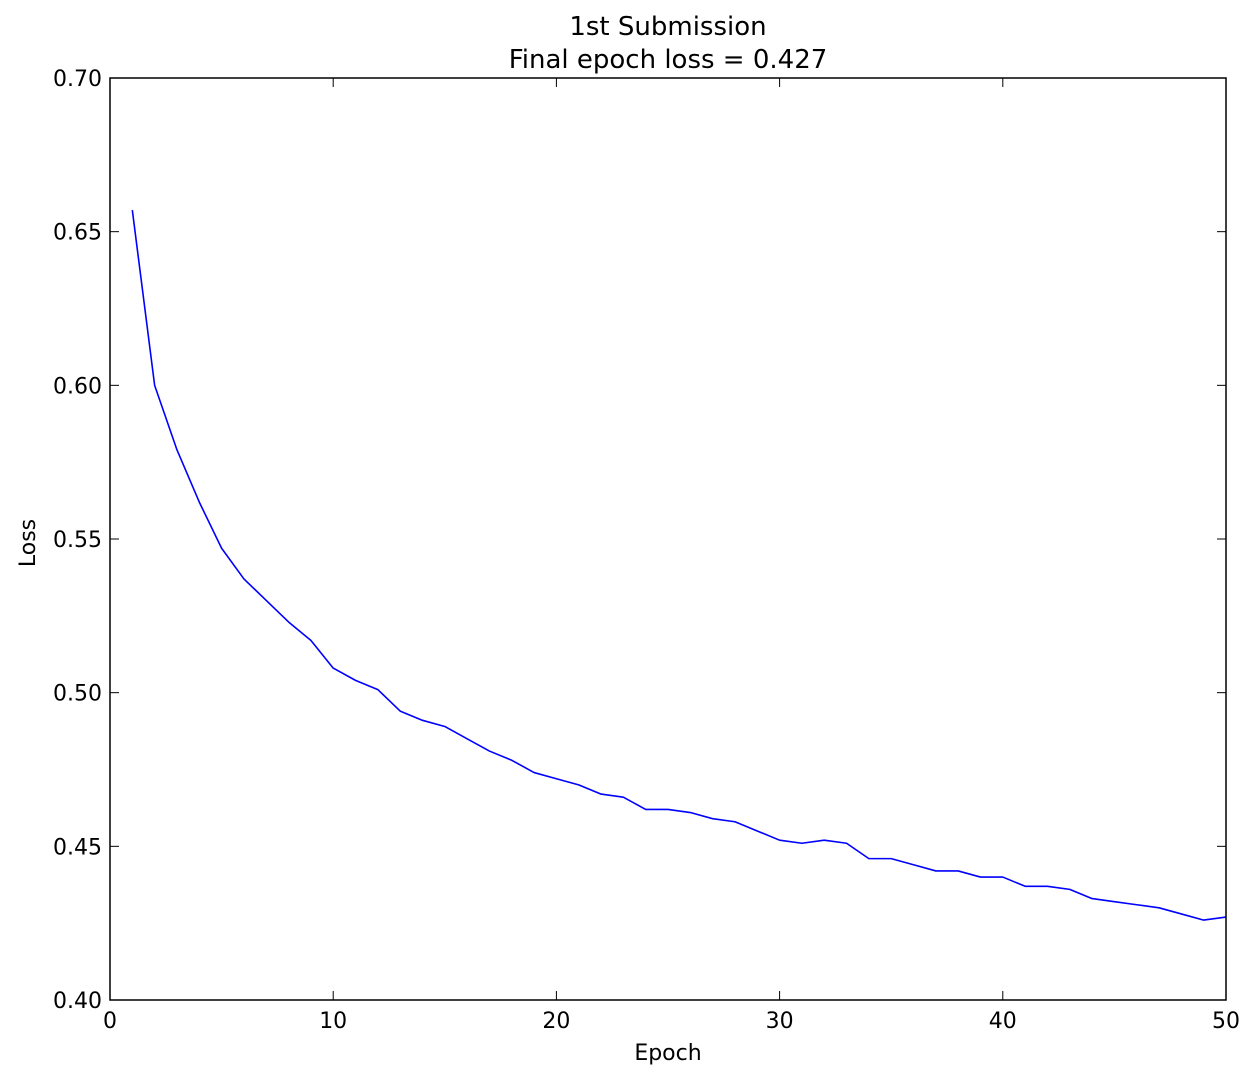 The height and width of the screenshot is (1084, 1255). Describe the element at coordinates (1226, 1021) in the screenshot. I see `x-tick-label: 50` at that location.